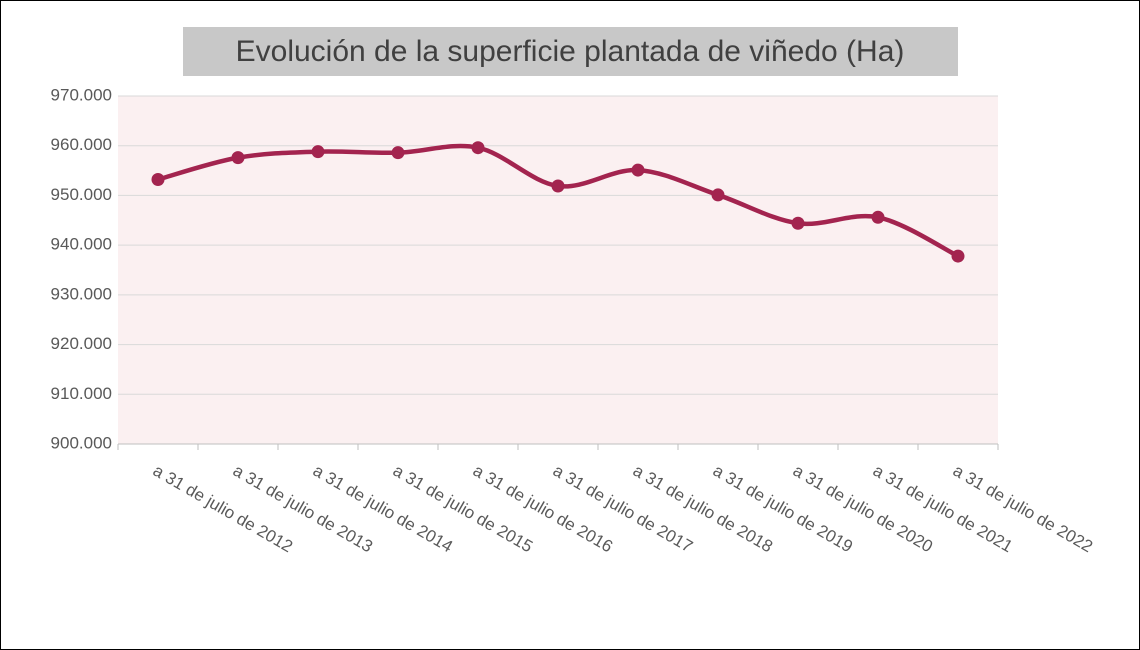  I want to click on title-box, so click(570, 51).